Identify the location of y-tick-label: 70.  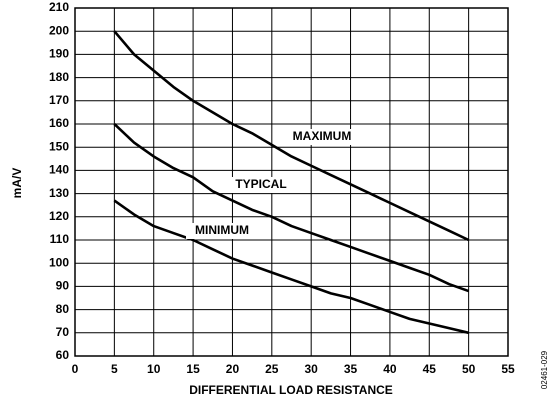
(63, 332).